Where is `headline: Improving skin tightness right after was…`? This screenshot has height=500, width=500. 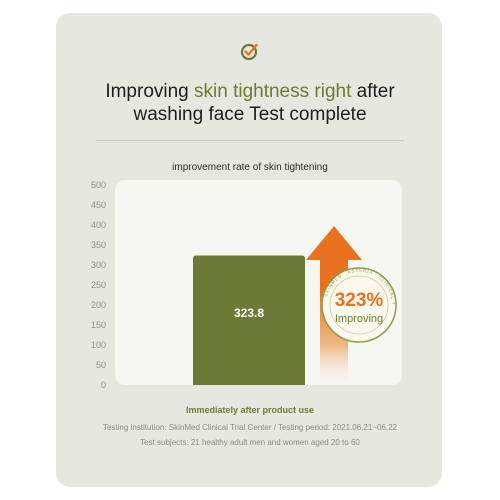
headline: Improving skin tightness right after was… is located at coordinates (250, 103).